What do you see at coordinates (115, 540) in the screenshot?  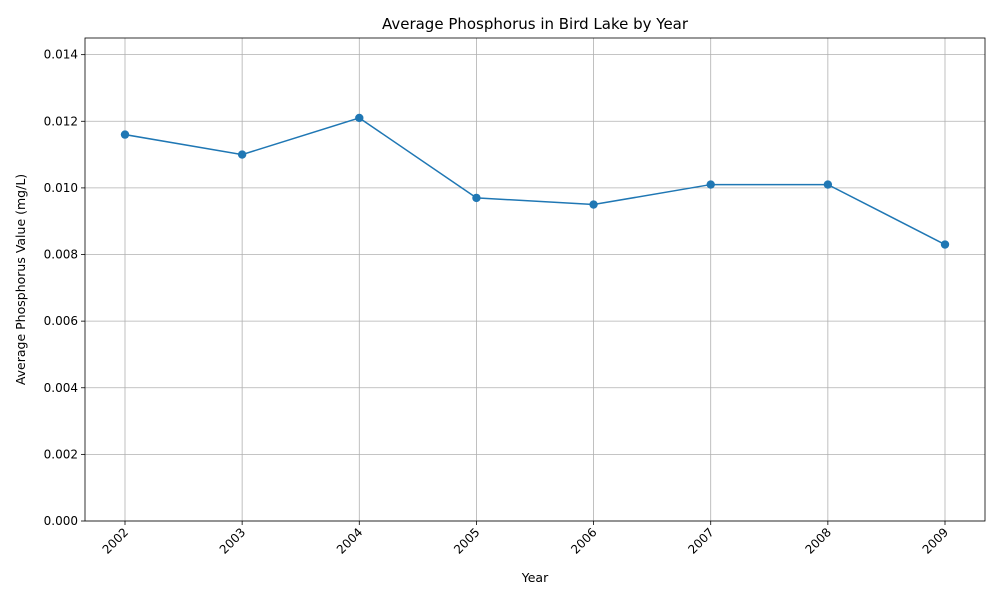 I see `x-tick-label: 2002` at bounding box center [115, 540].